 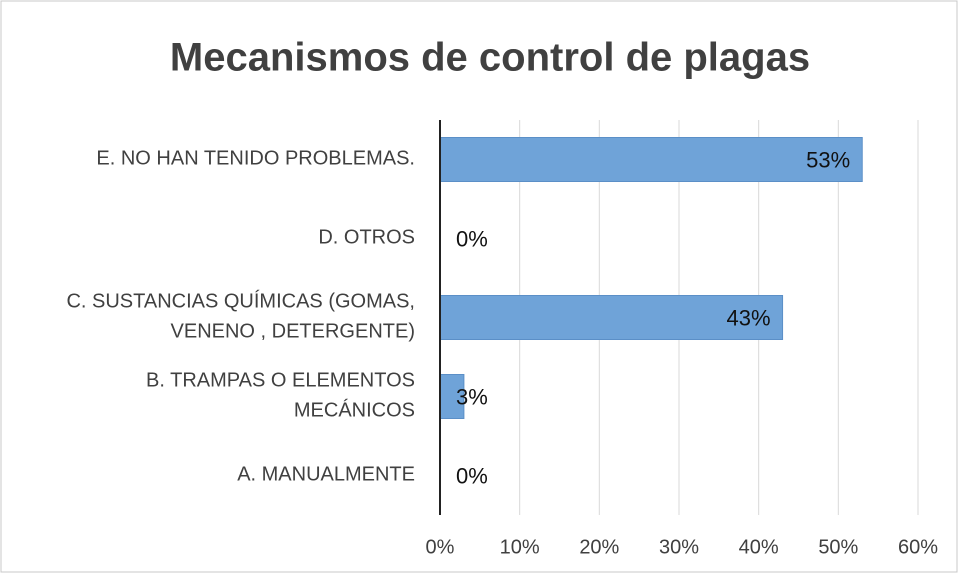 What do you see at coordinates (472, 396) in the screenshot?
I see `value-label: 3%` at bounding box center [472, 396].